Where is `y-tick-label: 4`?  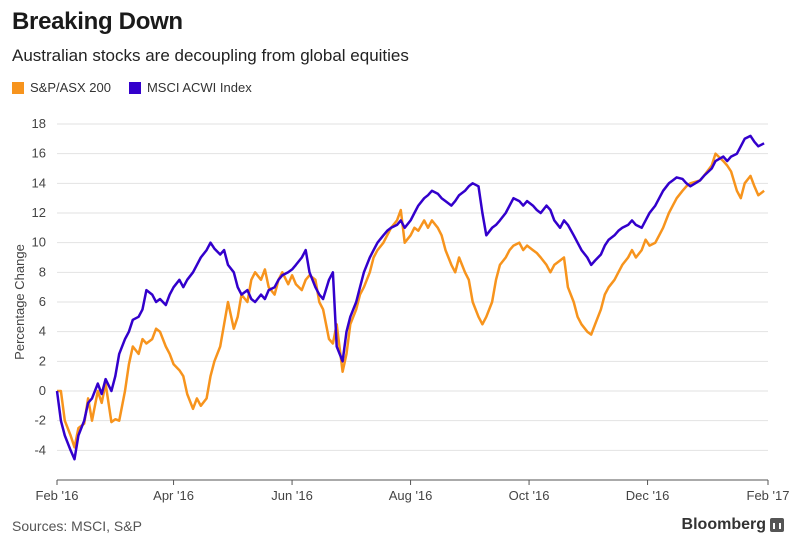
y-tick-label: 4 is located at coordinates (42, 331).